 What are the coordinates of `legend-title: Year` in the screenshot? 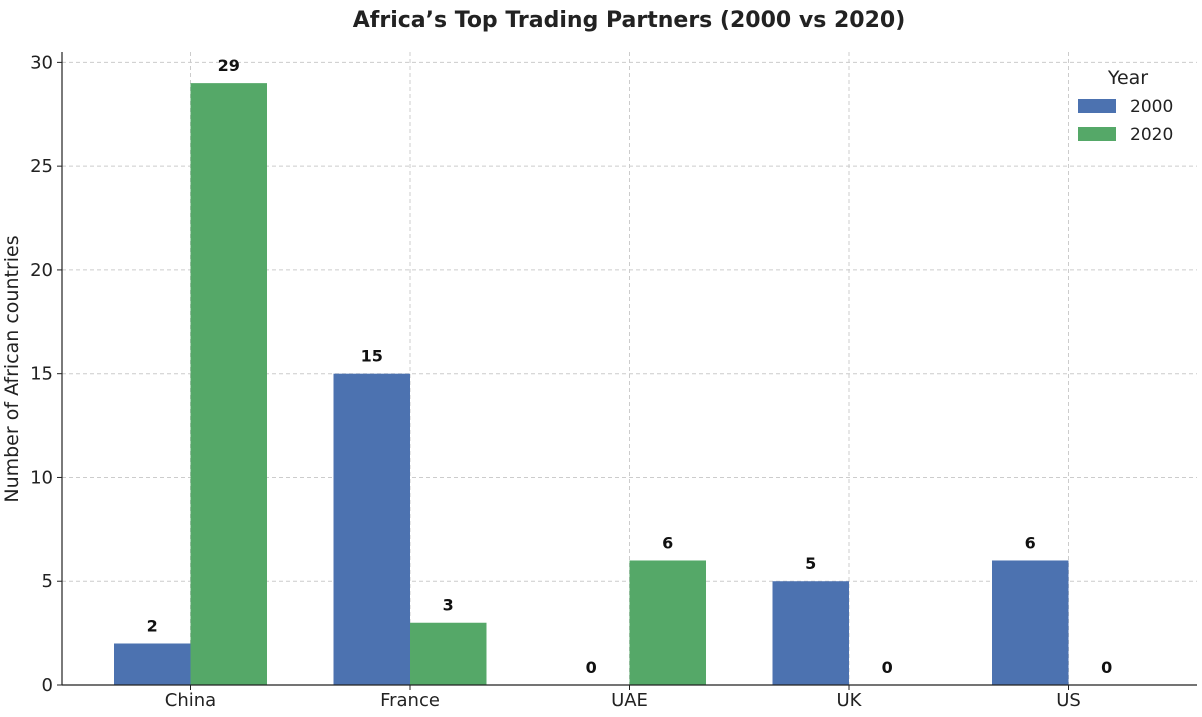 It's located at (1127, 78).